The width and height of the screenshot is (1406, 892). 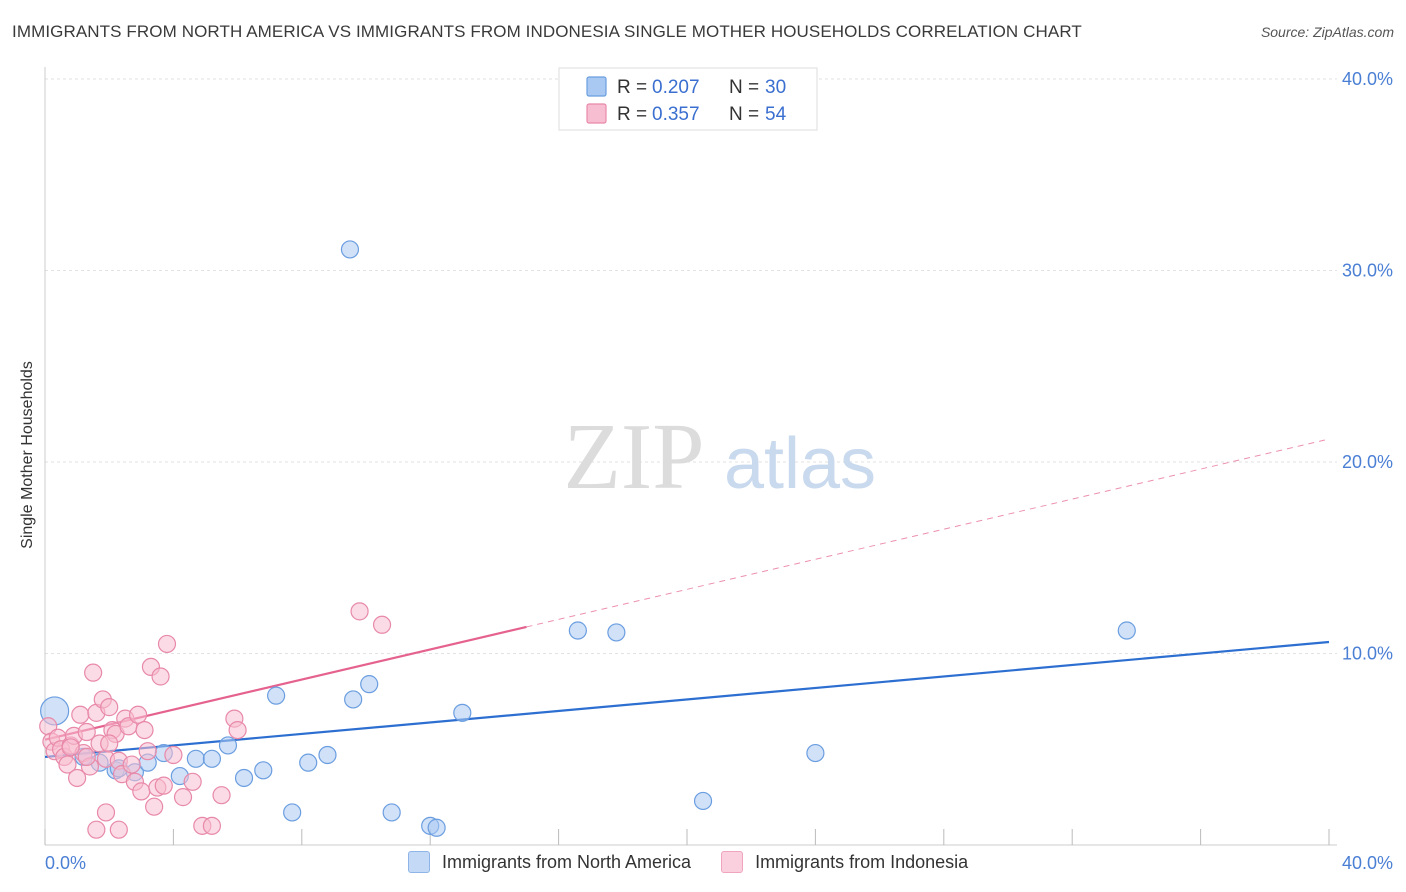 I want to click on legend-swatch-north-america, so click(x=419, y=862).